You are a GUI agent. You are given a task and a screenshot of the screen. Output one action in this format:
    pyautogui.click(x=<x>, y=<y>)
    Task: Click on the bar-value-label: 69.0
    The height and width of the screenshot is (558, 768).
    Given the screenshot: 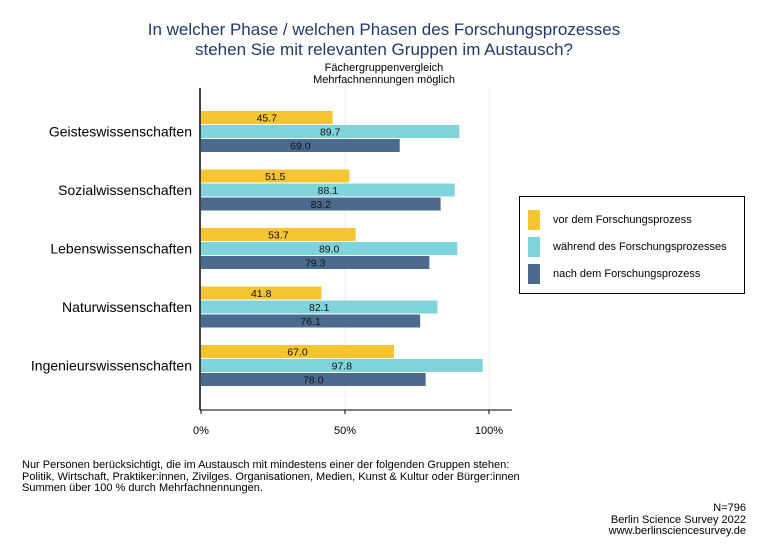 What is the action you would take?
    pyautogui.click(x=300, y=146)
    